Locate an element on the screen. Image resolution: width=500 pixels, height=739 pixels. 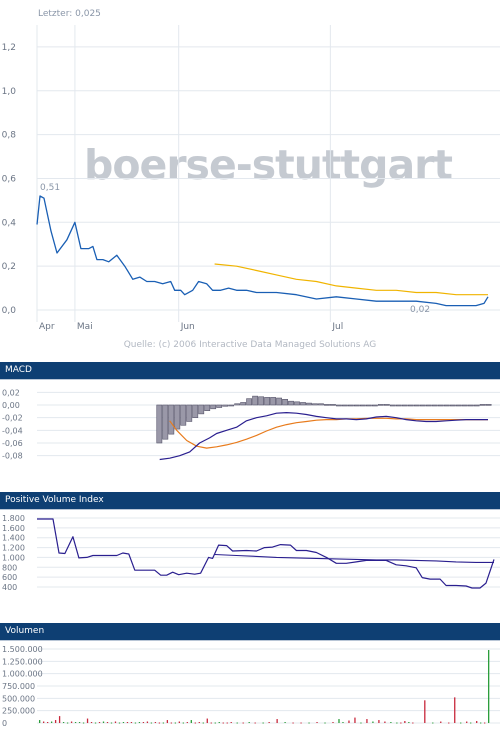
pvi-chart-panel: 1.800 1.600 1.400 1.200 1.000 800 600 400 is located at coordinates (250, 552).